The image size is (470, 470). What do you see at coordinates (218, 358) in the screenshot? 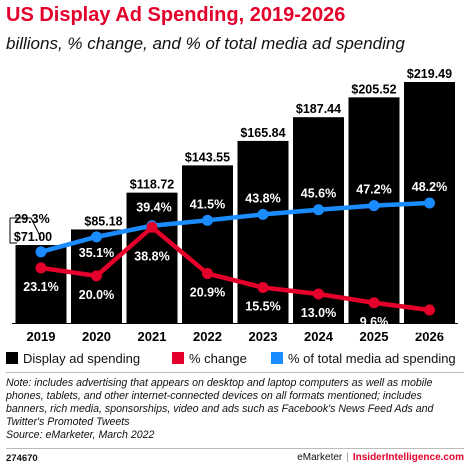
I see `legend-label: % change` at bounding box center [218, 358].